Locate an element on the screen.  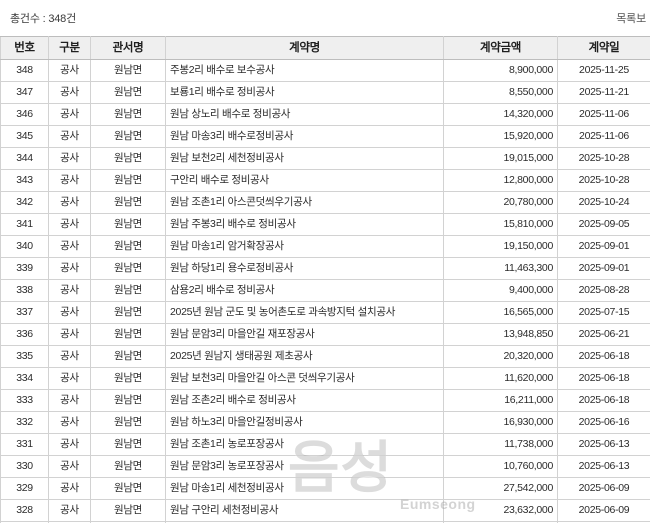
cell-no: 340 is located at coordinates (24, 246).